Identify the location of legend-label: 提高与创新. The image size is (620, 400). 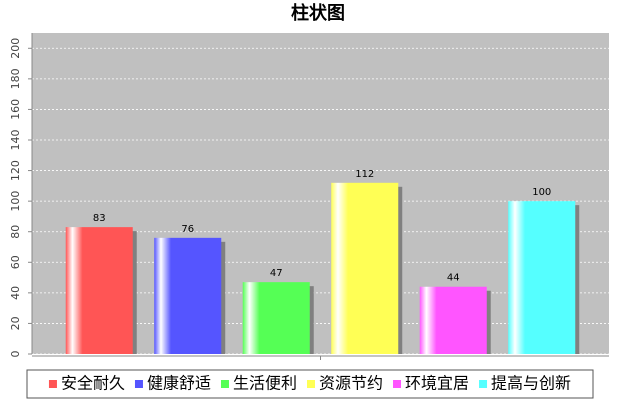
(531, 383).